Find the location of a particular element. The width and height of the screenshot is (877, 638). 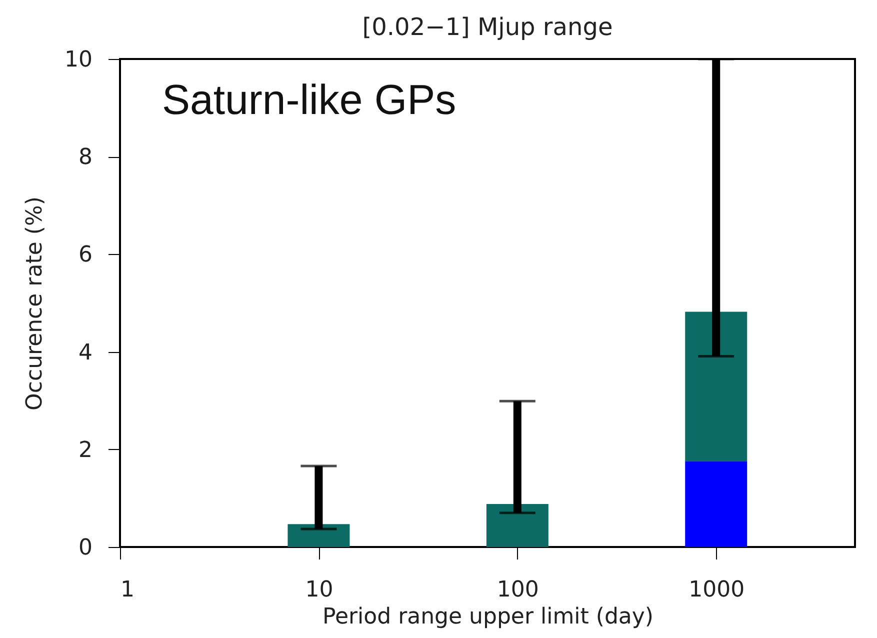

x-axis-title: Period range upper limit (day) is located at coordinates (488, 617).